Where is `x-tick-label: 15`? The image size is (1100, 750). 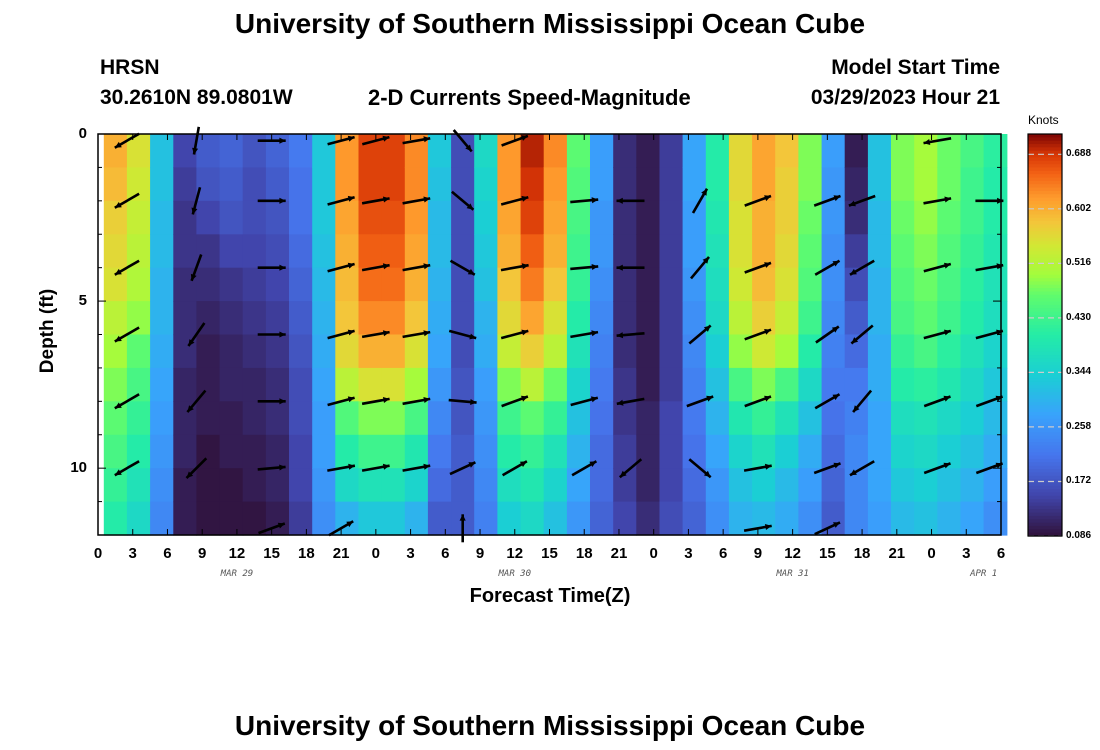 x-tick-label: 15 is located at coordinates (827, 553).